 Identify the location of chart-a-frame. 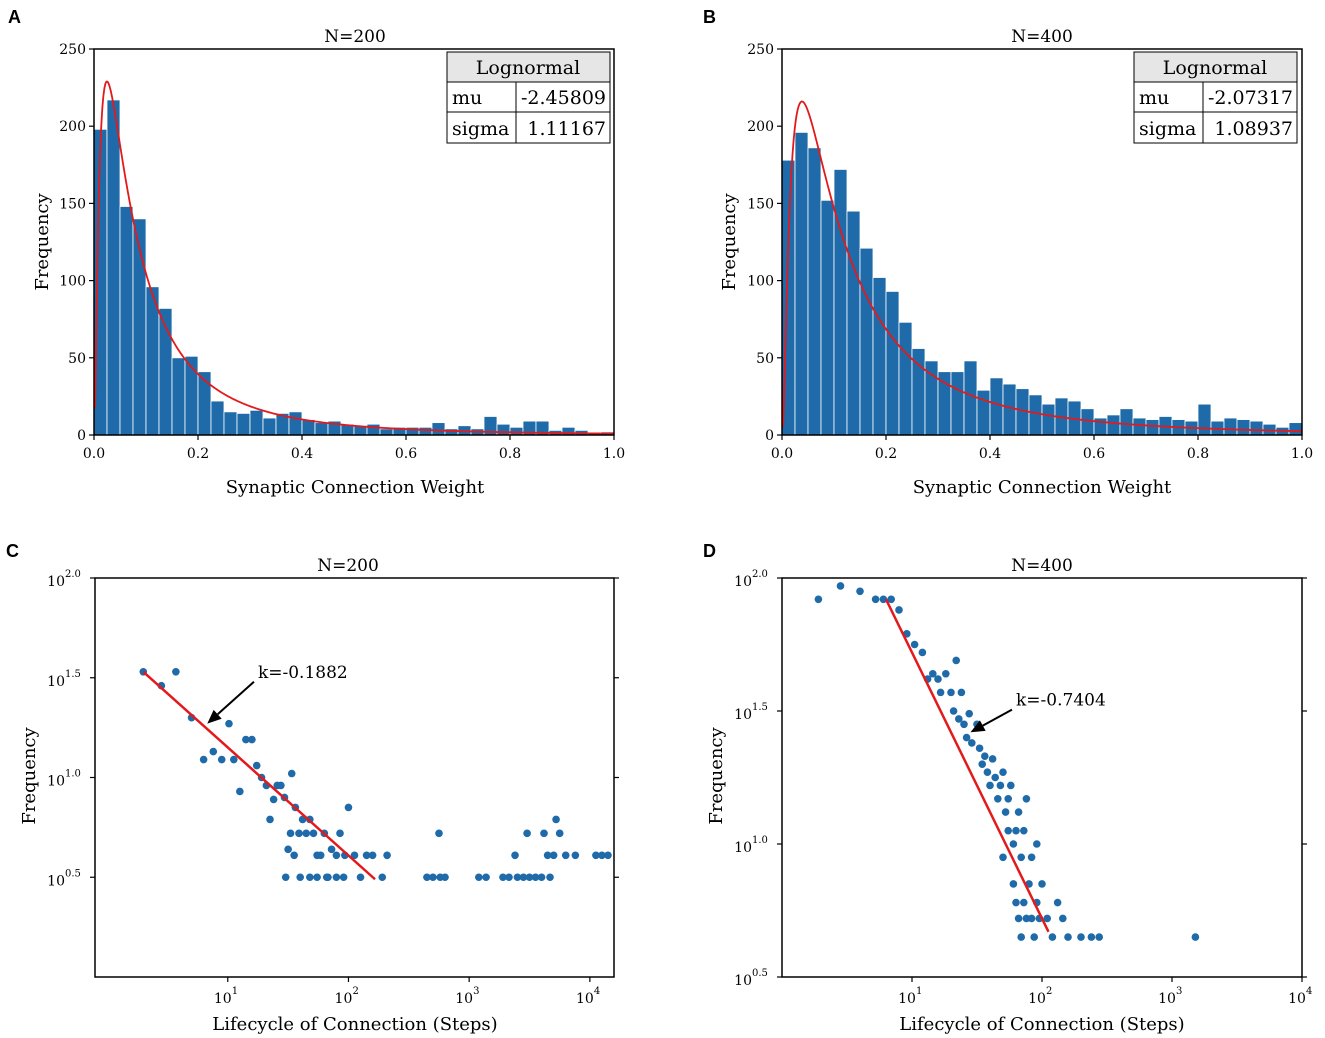
(354, 242).